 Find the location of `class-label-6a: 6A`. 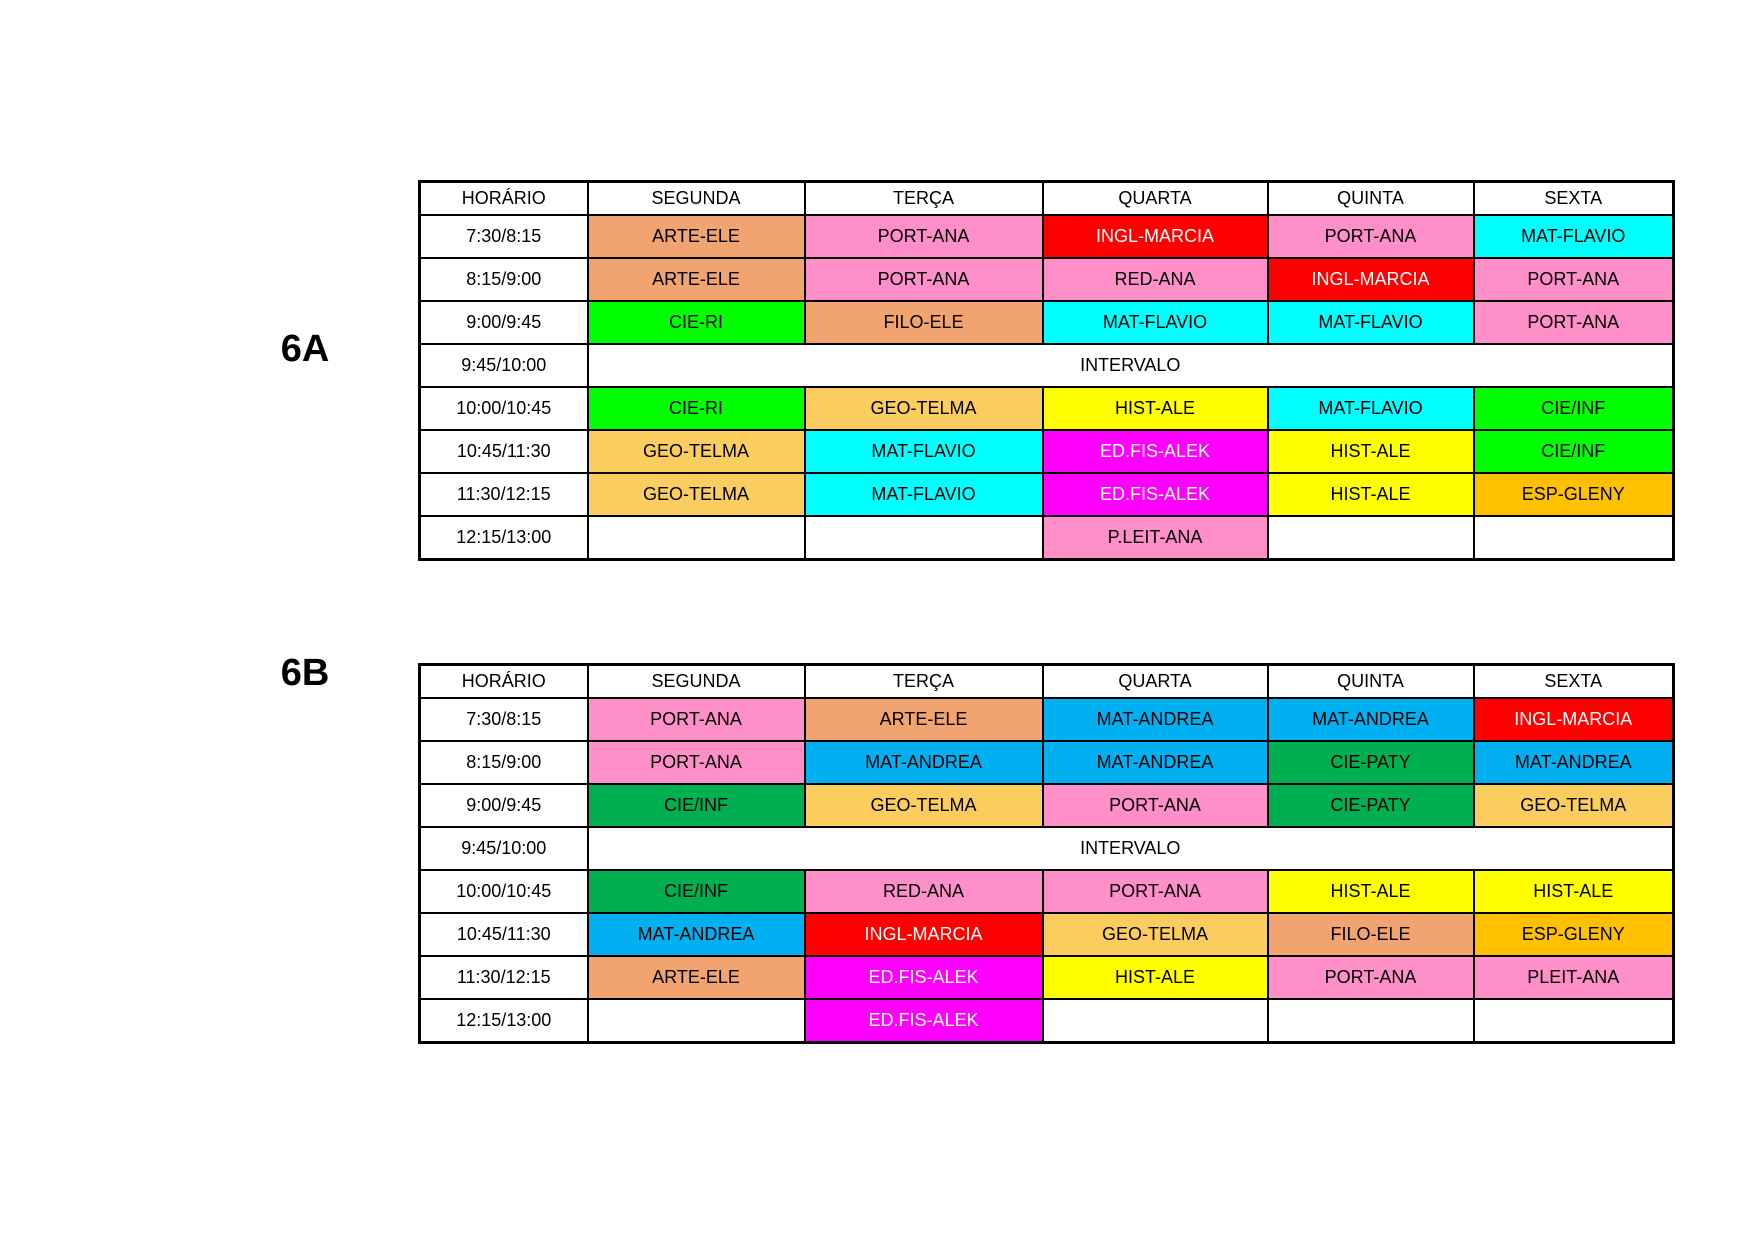

class-label-6a: 6A is located at coordinates (305, 349).